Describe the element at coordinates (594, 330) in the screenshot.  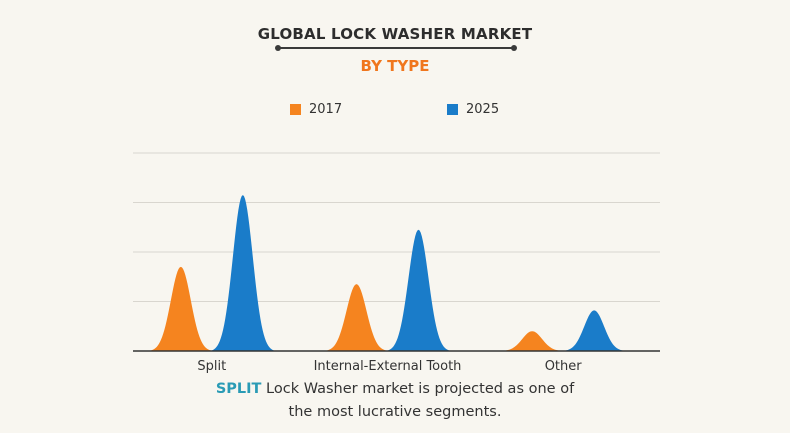
I see `peak-2025-other` at that location.